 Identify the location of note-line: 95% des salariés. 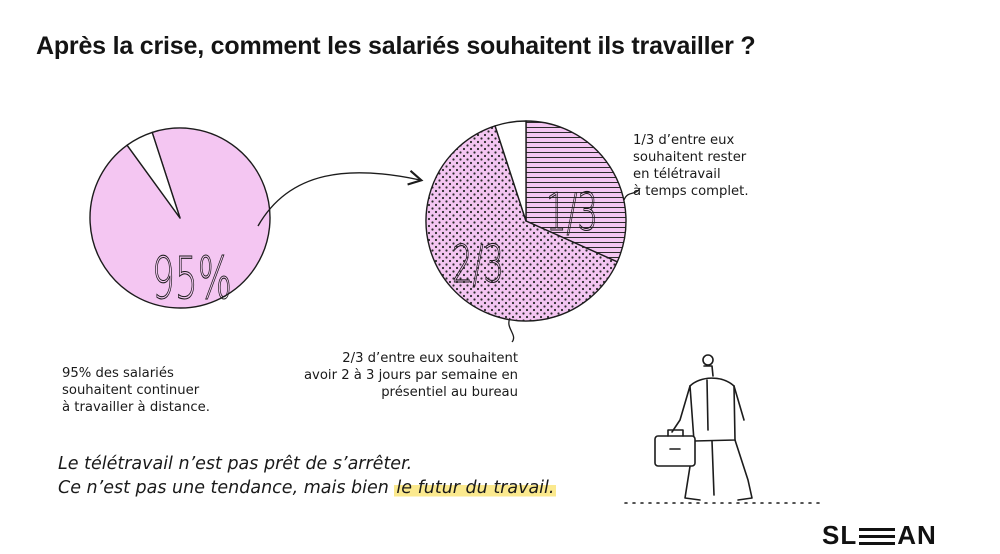
(118, 373).